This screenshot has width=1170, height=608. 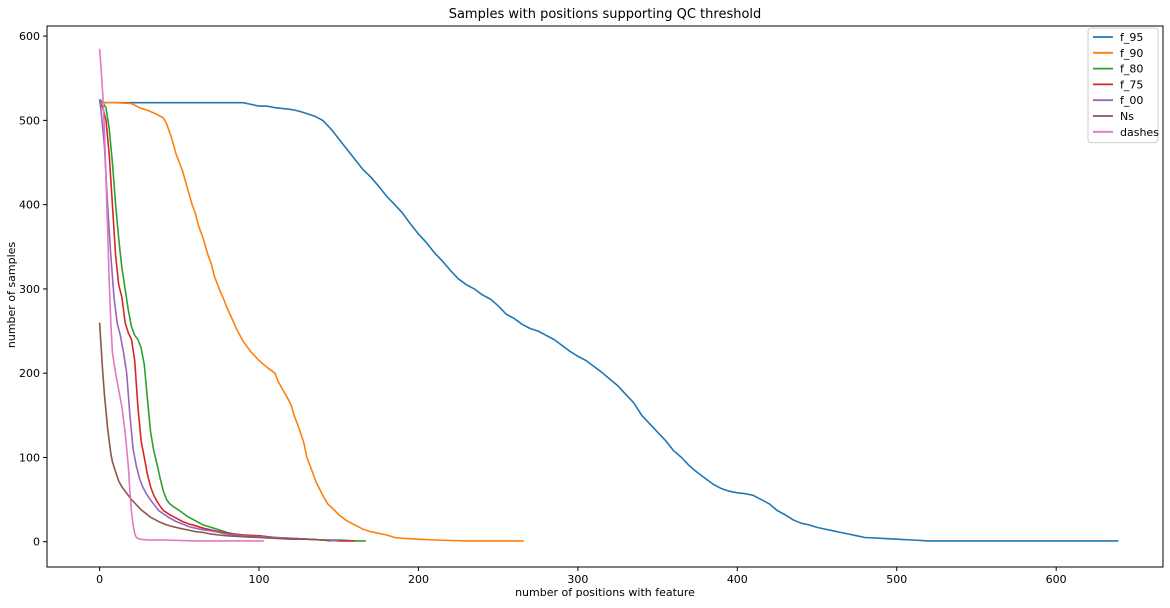 I want to click on y-tick-label: 400, so click(x=29, y=205).